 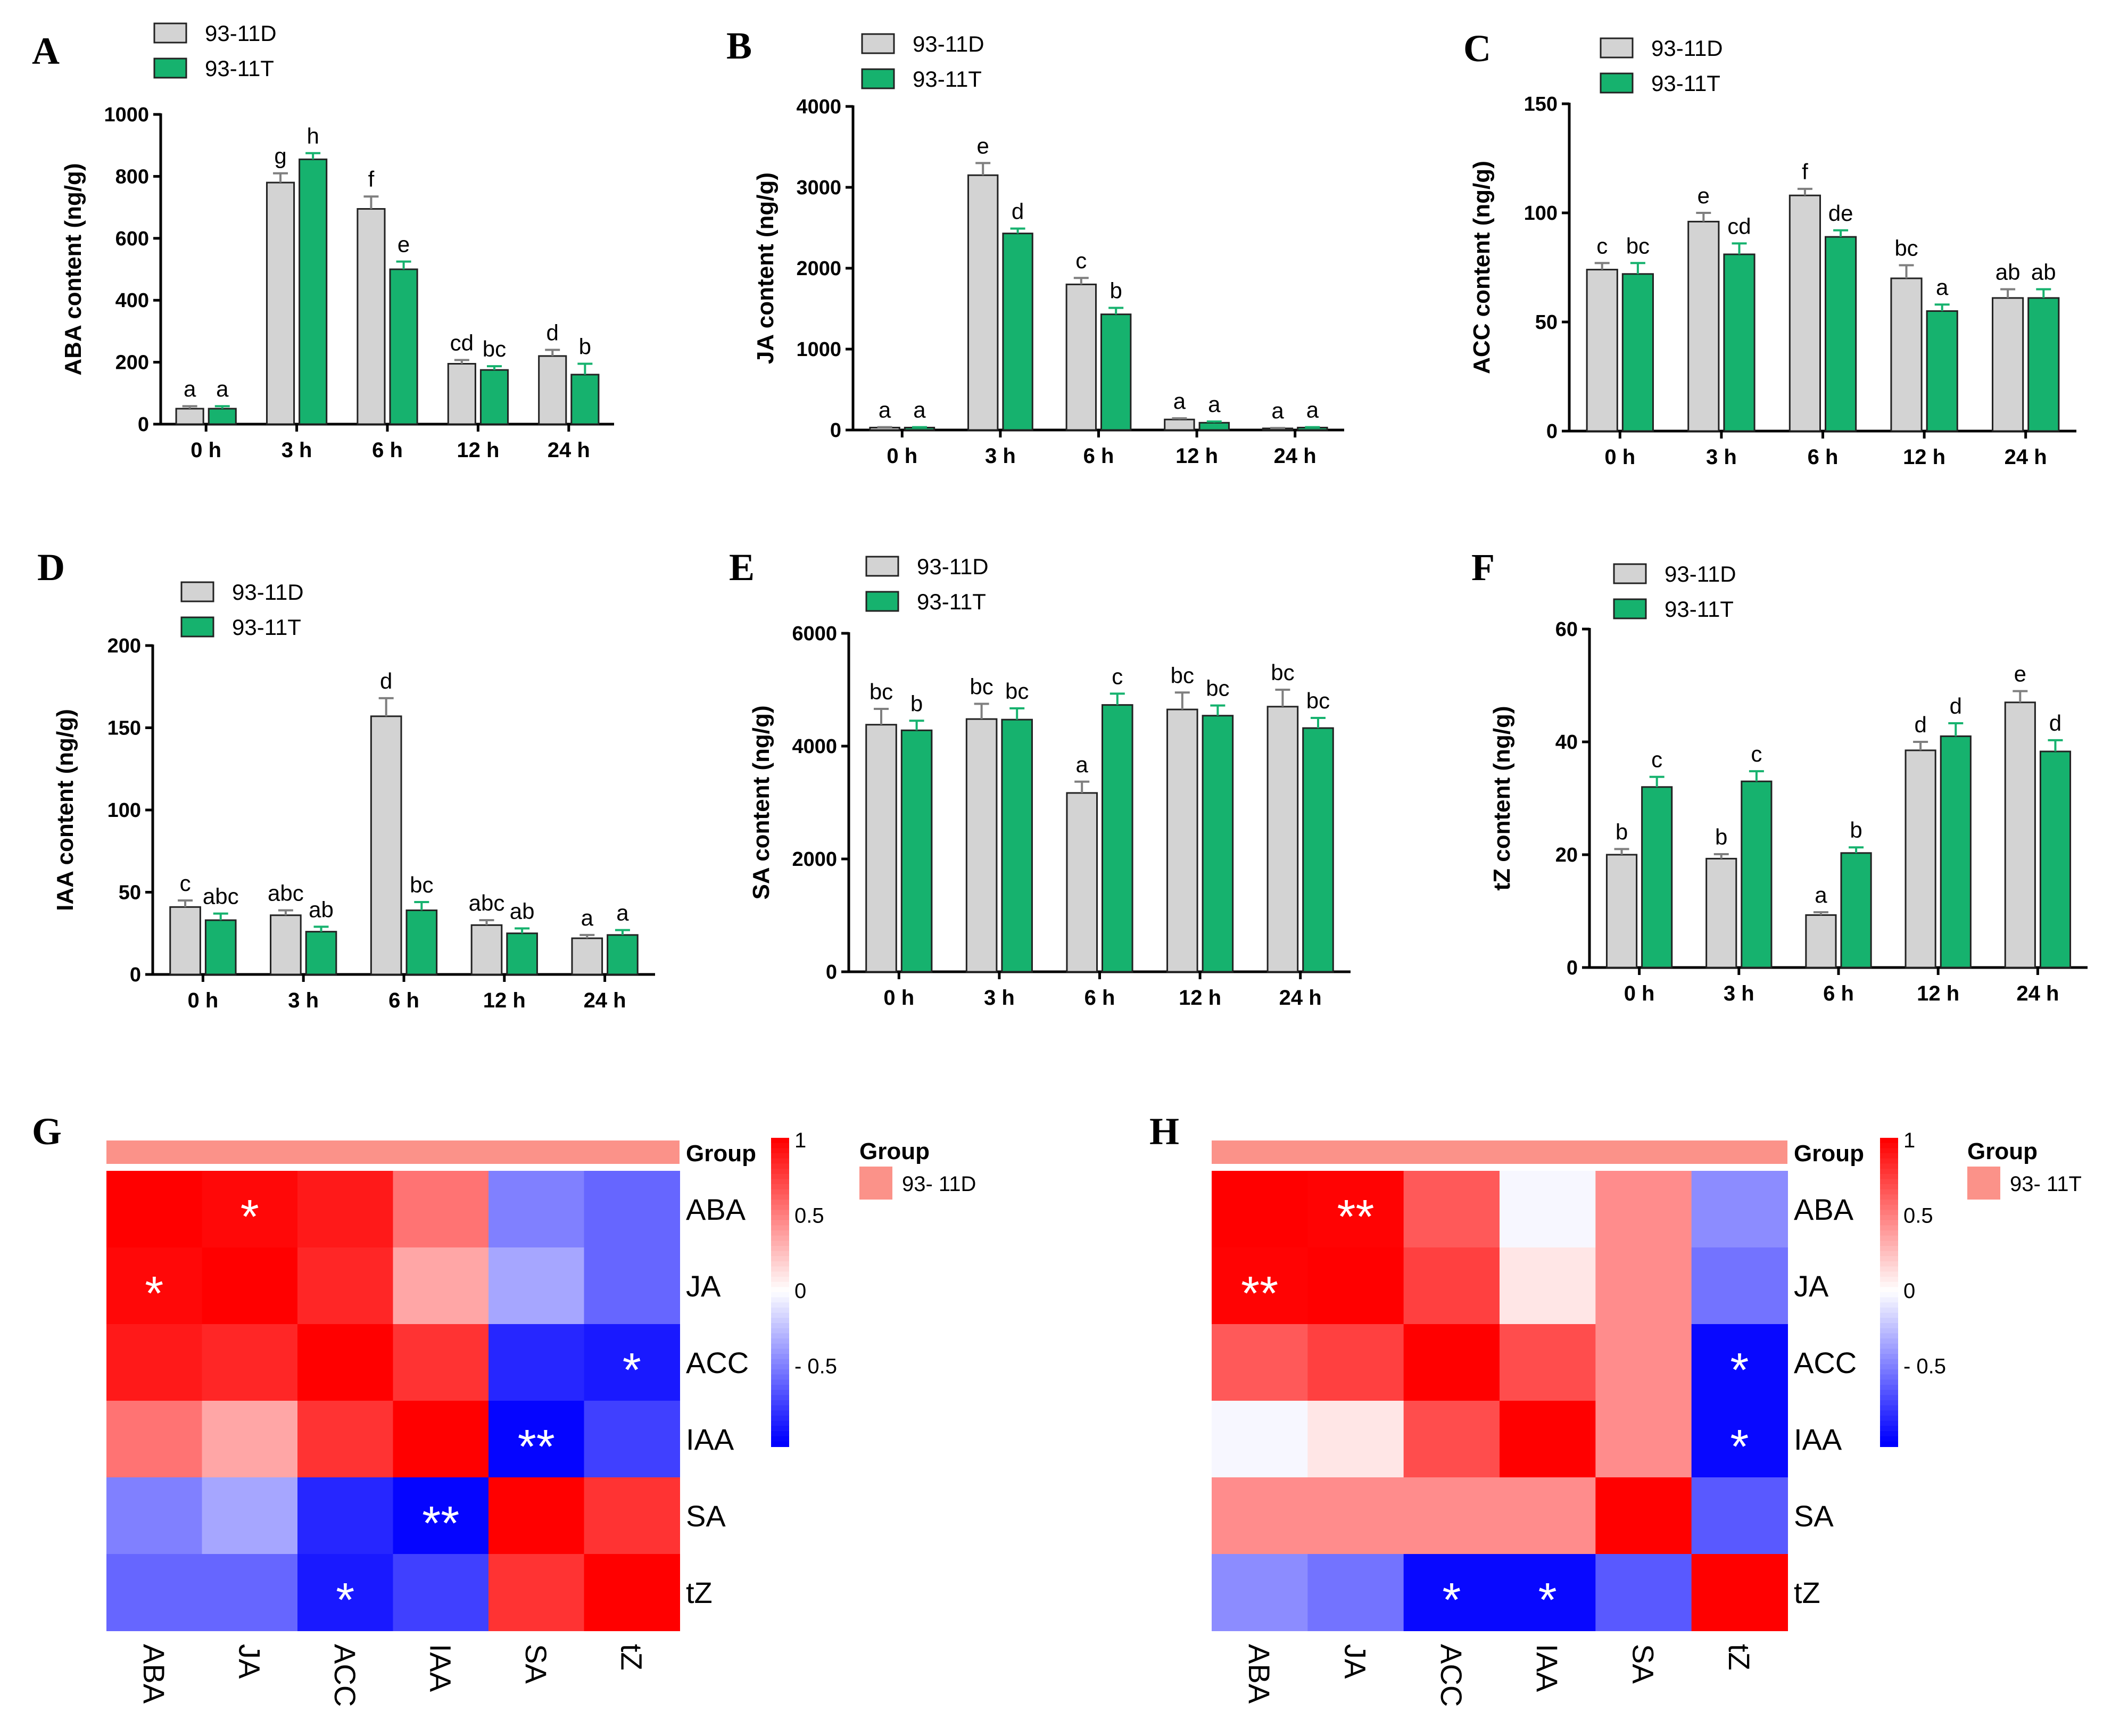 What do you see at coordinates (1483, 567) in the screenshot?
I see `panel-letter: F` at bounding box center [1483, 567].